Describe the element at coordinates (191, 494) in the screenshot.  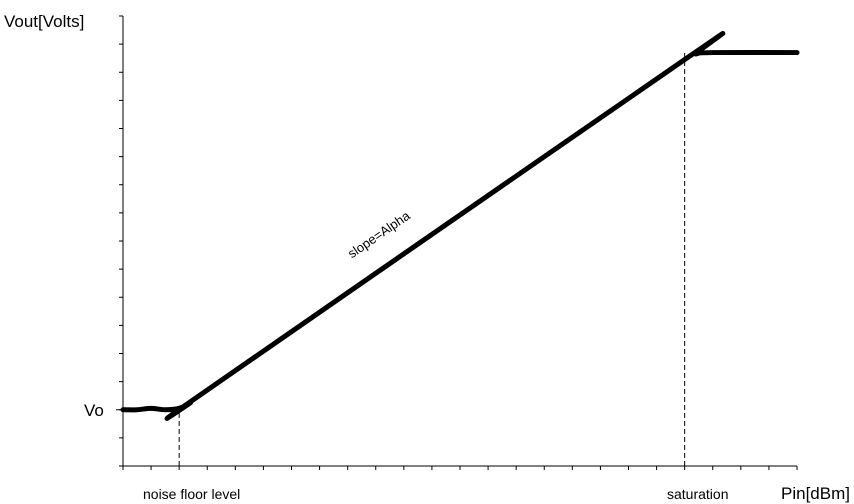
I see `x-tick-label-noise-floor: noise floor level` at that location.